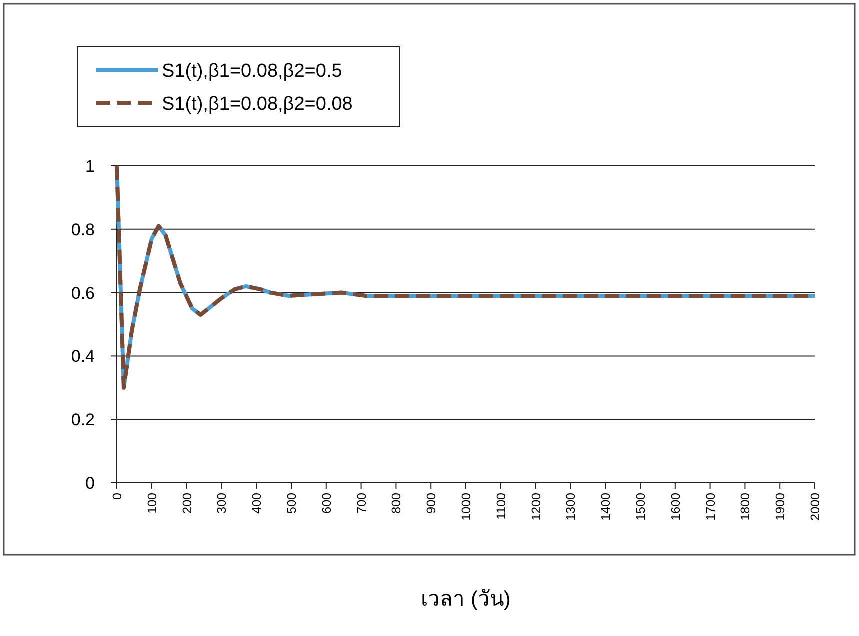 Image resolution: width=859 pixels, height=636 pixels. What do you see at coordinates (501, 506) in the screenshot?
I see `x-tick-label: 1100` at bounding box center [501, 506].